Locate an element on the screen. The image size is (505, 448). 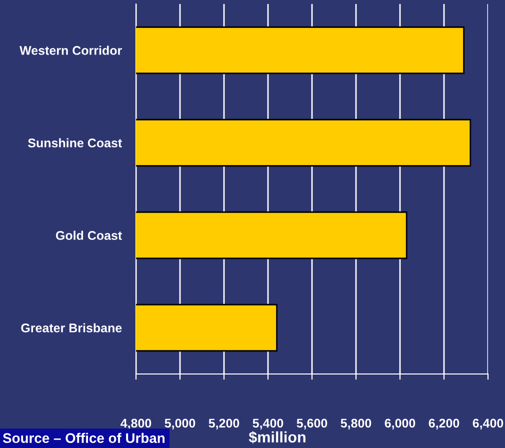
source-note: Source – Office of Urban is located at coordinates (83, 438).